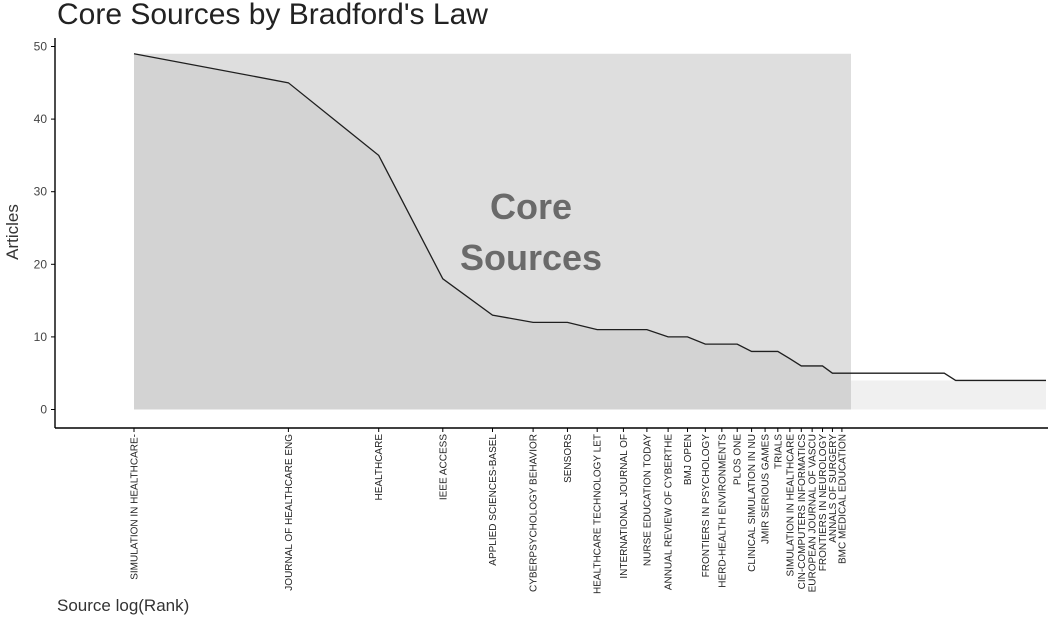 This screenshot has height=617, width=1052. Describe the element at coordinates (123, 605) in the screenshot. I see `x-axis-title: Source log(Rank)` at that location.